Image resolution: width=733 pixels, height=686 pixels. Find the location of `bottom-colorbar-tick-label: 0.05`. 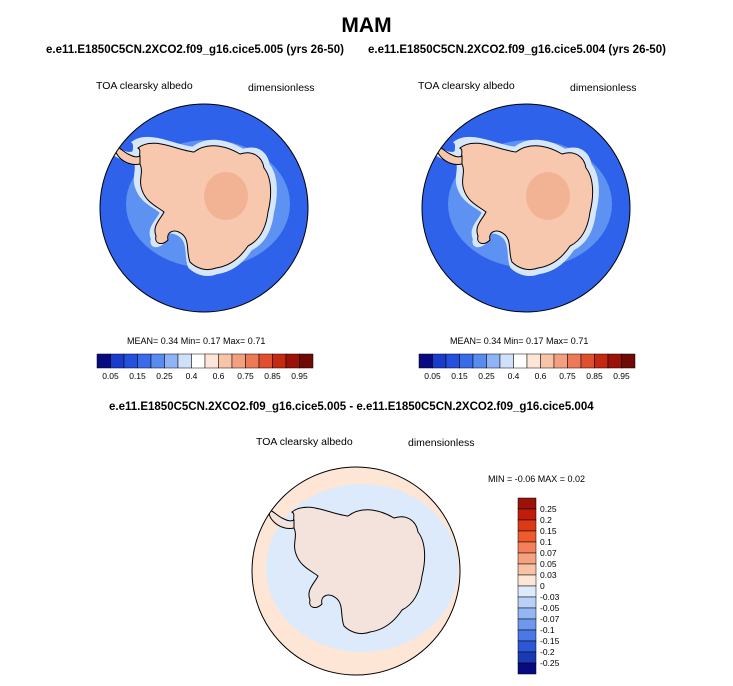

bottom-colorbar-tick-label: 0.05 is located at coordinates (548, 564).